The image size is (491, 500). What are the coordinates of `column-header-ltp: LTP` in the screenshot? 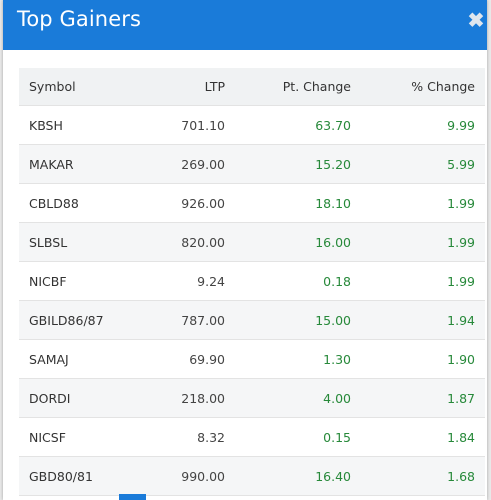 It's located at (186, 87).